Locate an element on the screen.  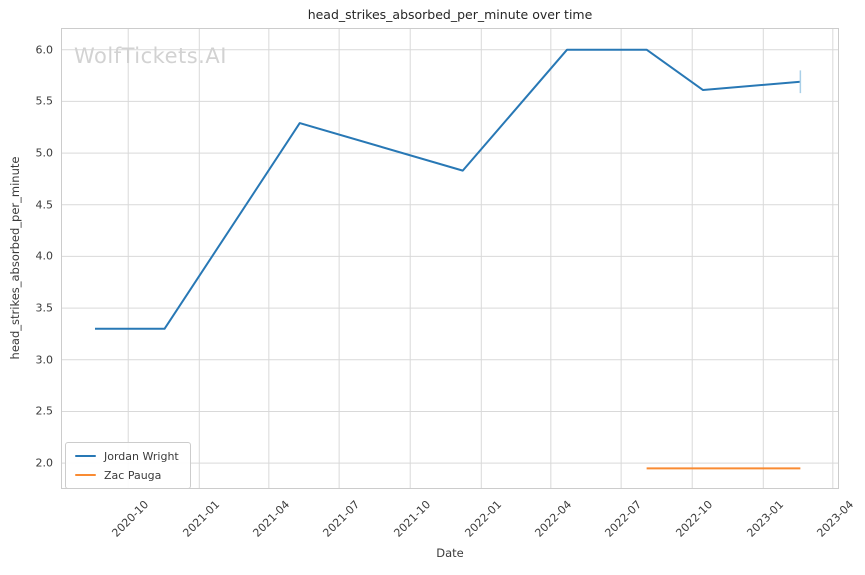
legend: Jordan Wright Zac Pauga is located at coordinates (128, 465).